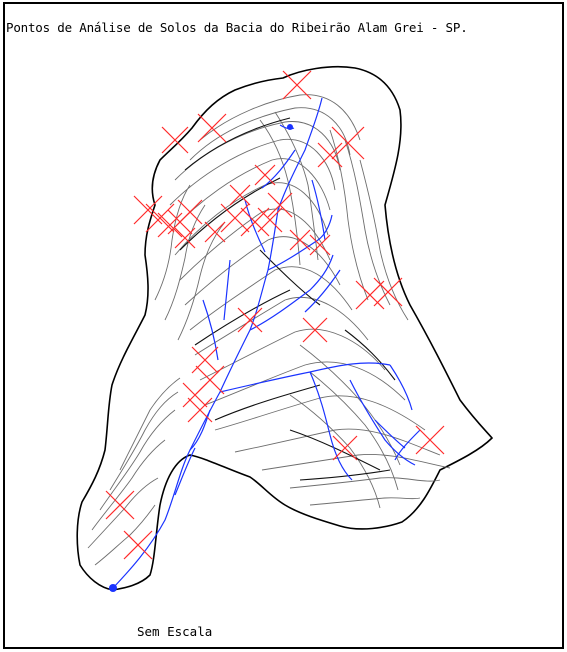  I want to click on scale-note: Sem Escala, so click(175, 631).